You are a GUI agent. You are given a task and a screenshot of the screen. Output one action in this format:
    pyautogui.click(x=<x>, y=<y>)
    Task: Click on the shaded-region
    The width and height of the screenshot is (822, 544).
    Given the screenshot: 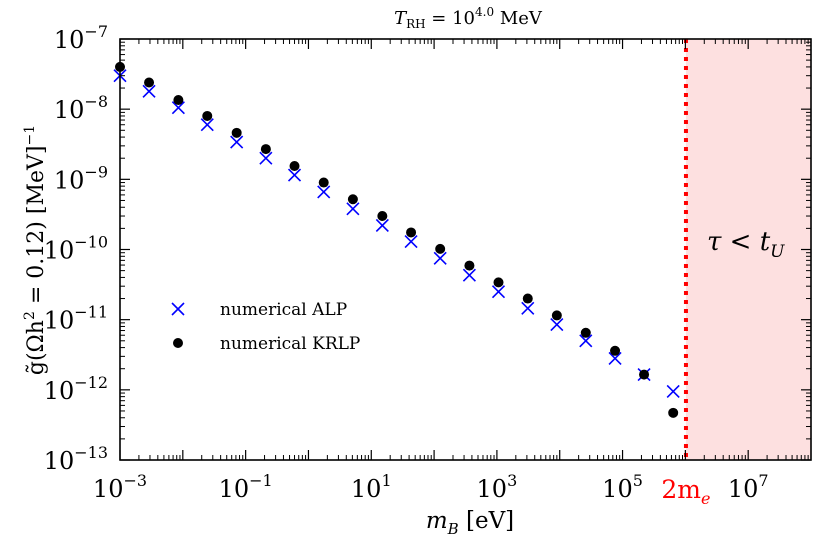 What is the action you would take?
    pyautogui.click(x=748, y=249)
    